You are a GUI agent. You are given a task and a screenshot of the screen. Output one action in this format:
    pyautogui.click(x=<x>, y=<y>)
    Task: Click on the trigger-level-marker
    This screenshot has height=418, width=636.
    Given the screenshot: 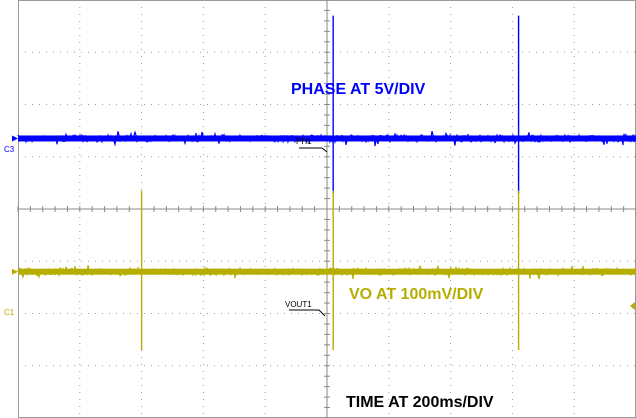 What is the action you would take?
    pyautogui.click(x=632, y=306)
    